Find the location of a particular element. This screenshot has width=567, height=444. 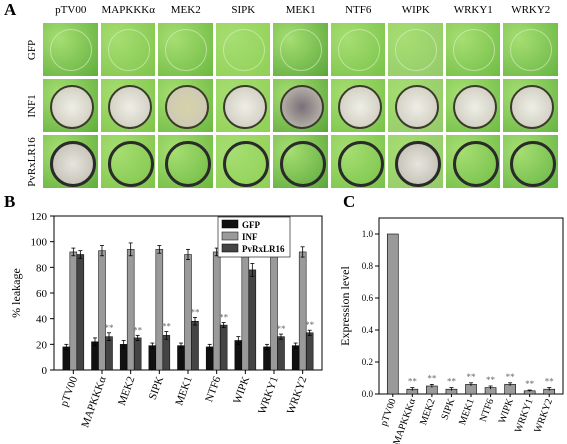

y-tick-label: 80 is located at coordinates (42, 268).